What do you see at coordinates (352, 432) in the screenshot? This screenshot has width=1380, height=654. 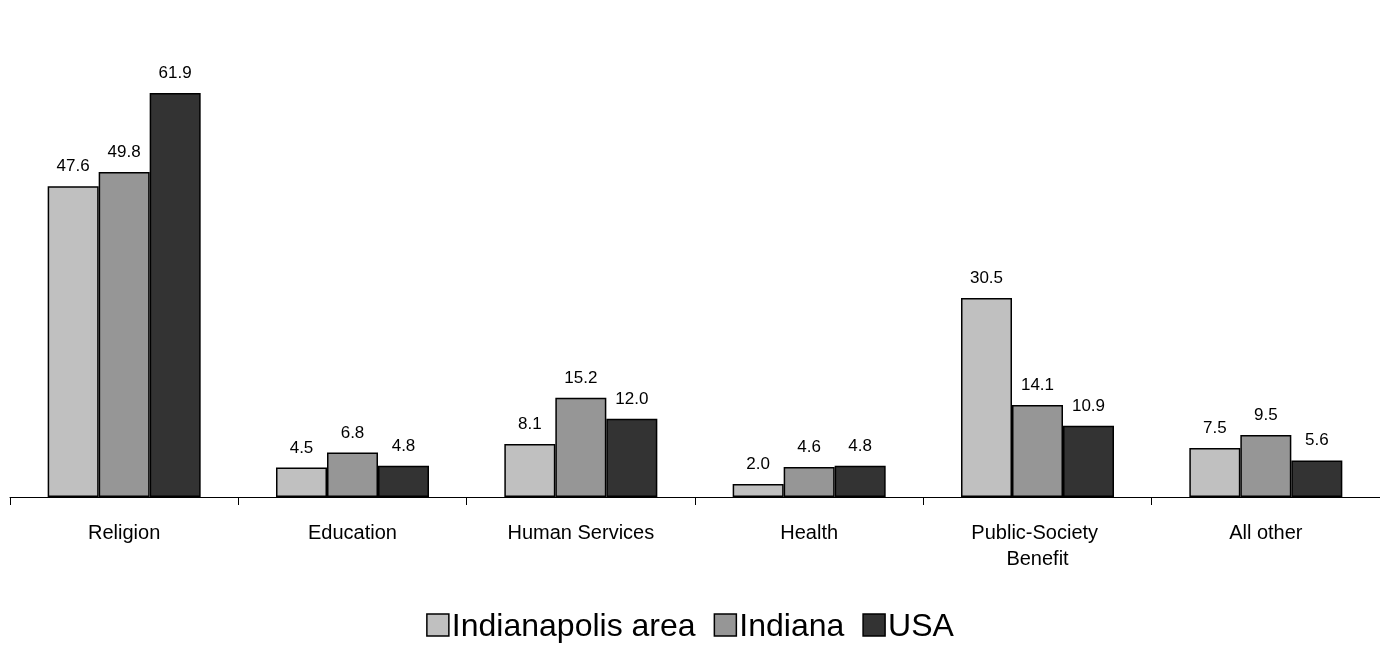 I see `data-label: 6.8` at bounding box center [352, 432].